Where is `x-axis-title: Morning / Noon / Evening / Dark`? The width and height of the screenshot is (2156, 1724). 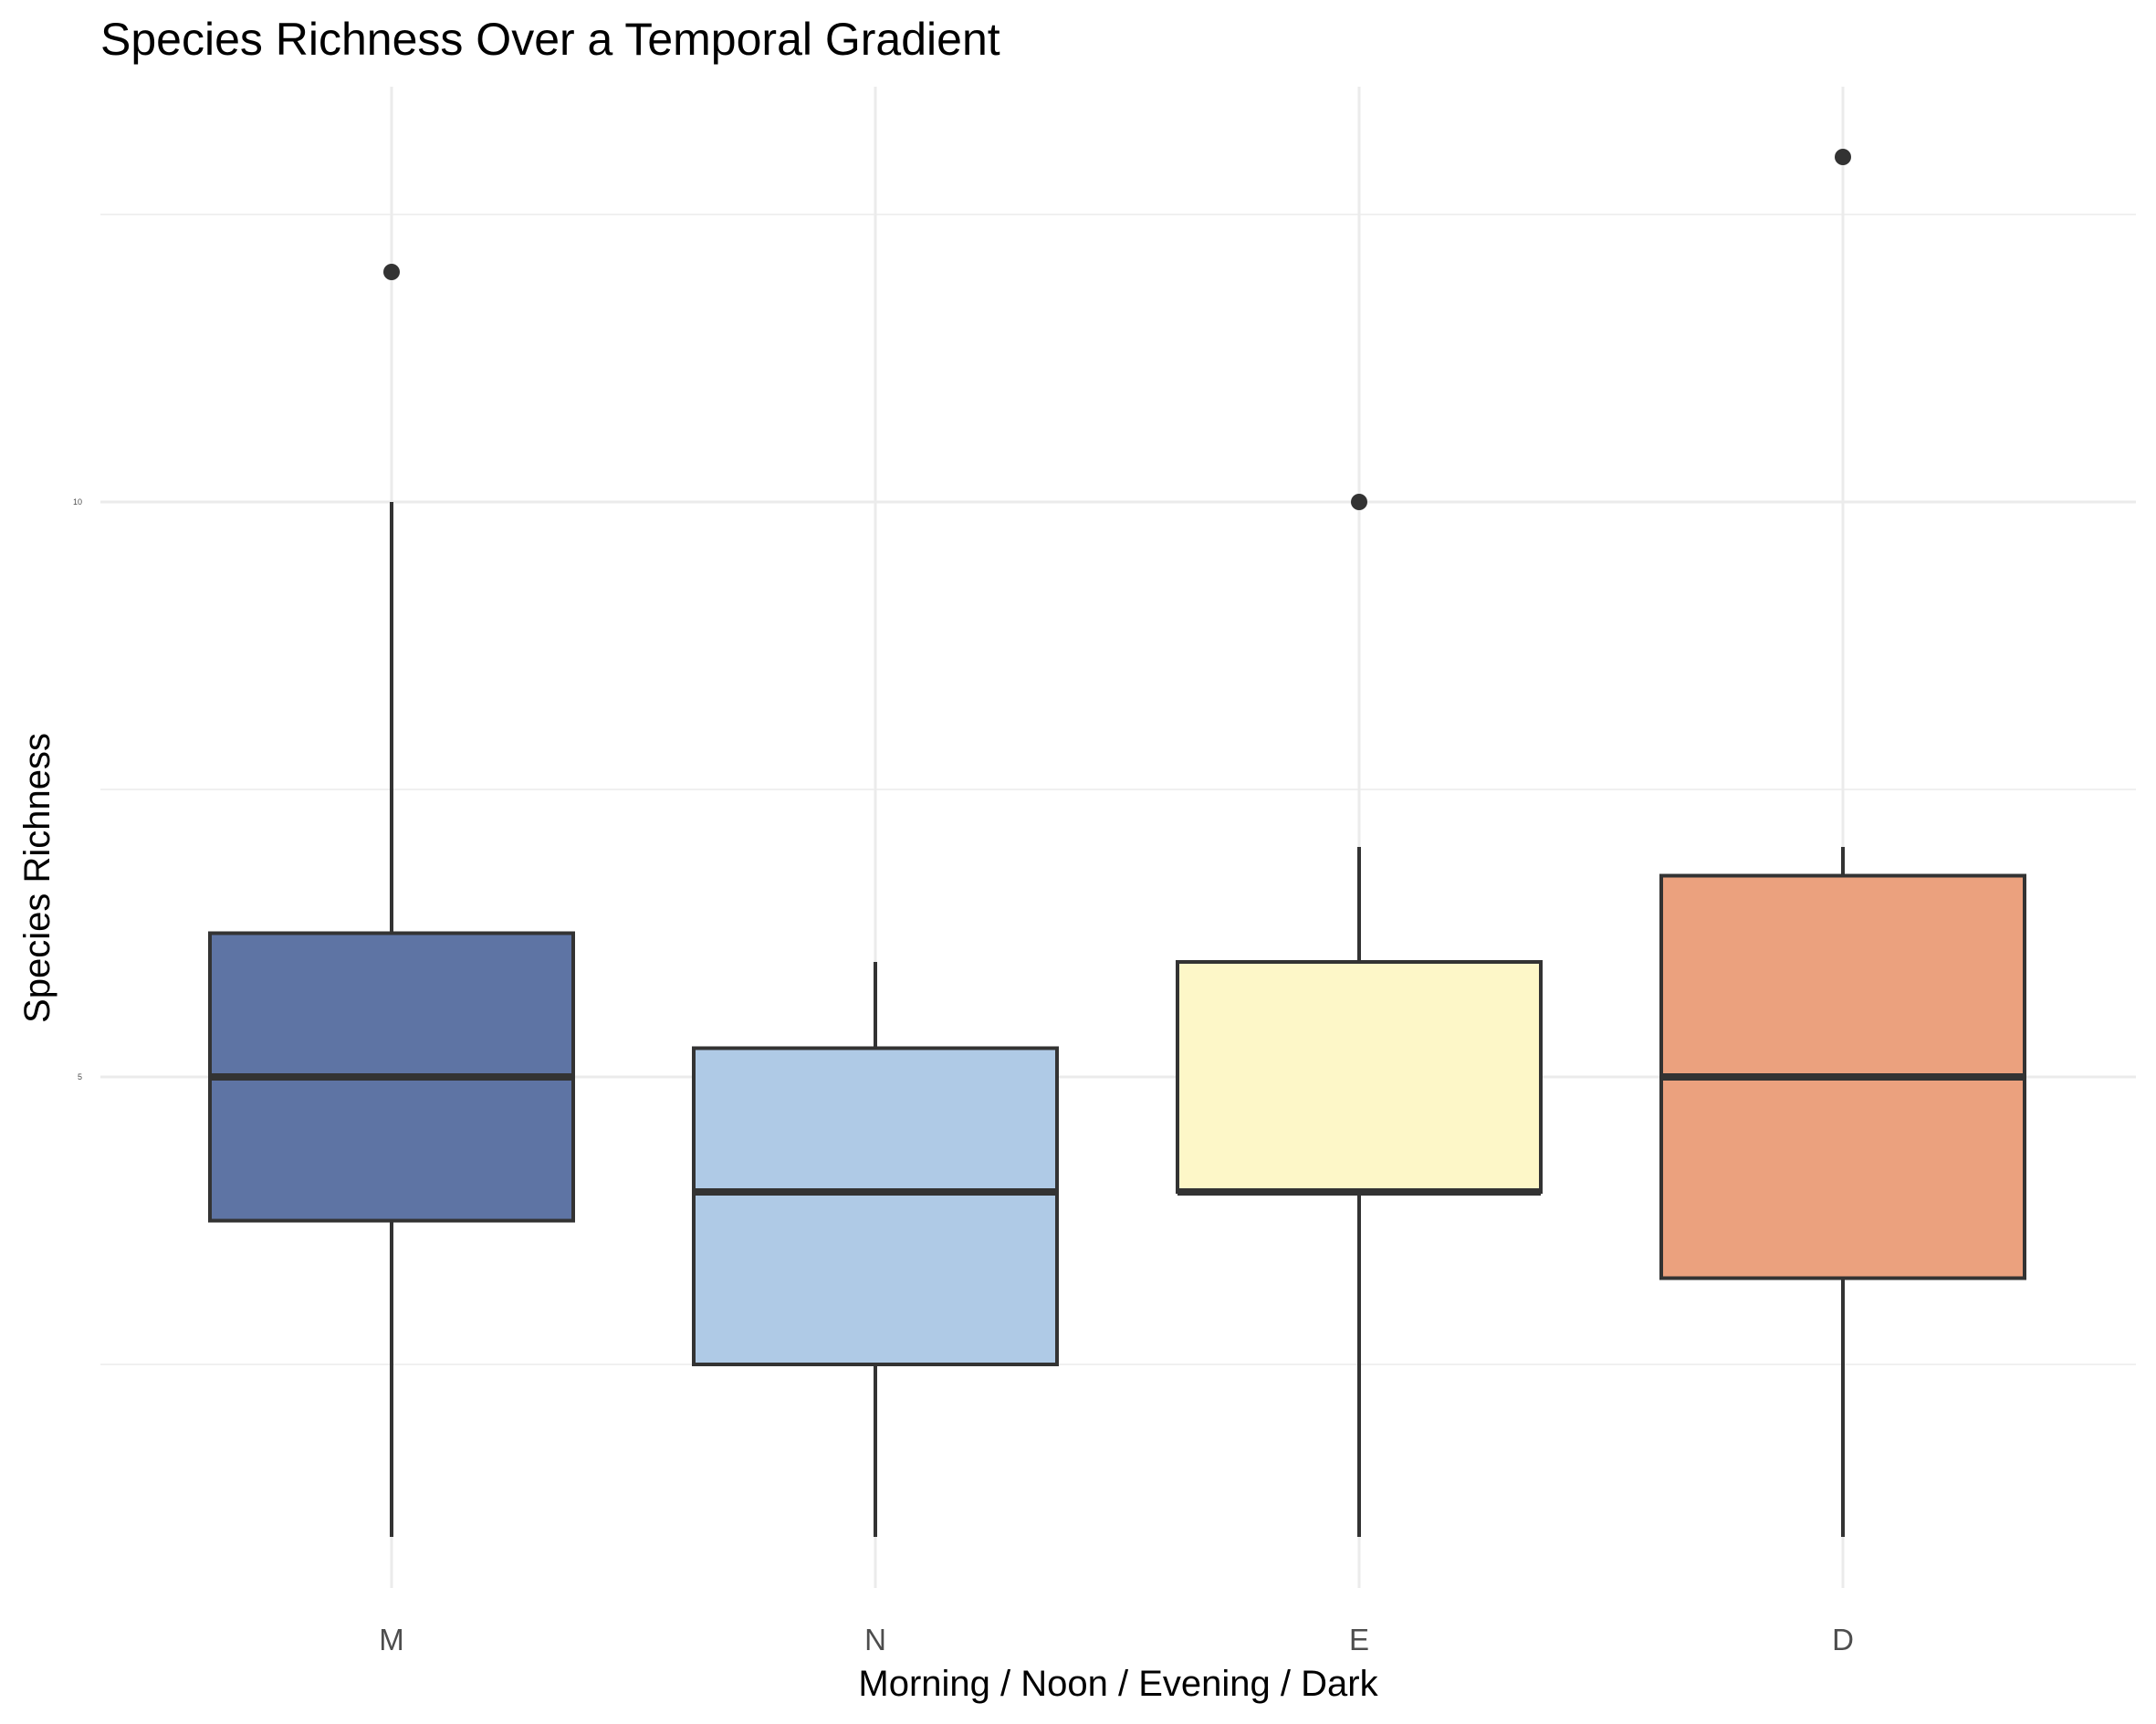 x-axis-title: Morning / Noon / Evening / Dark is located at coordinates (1118, 1684).